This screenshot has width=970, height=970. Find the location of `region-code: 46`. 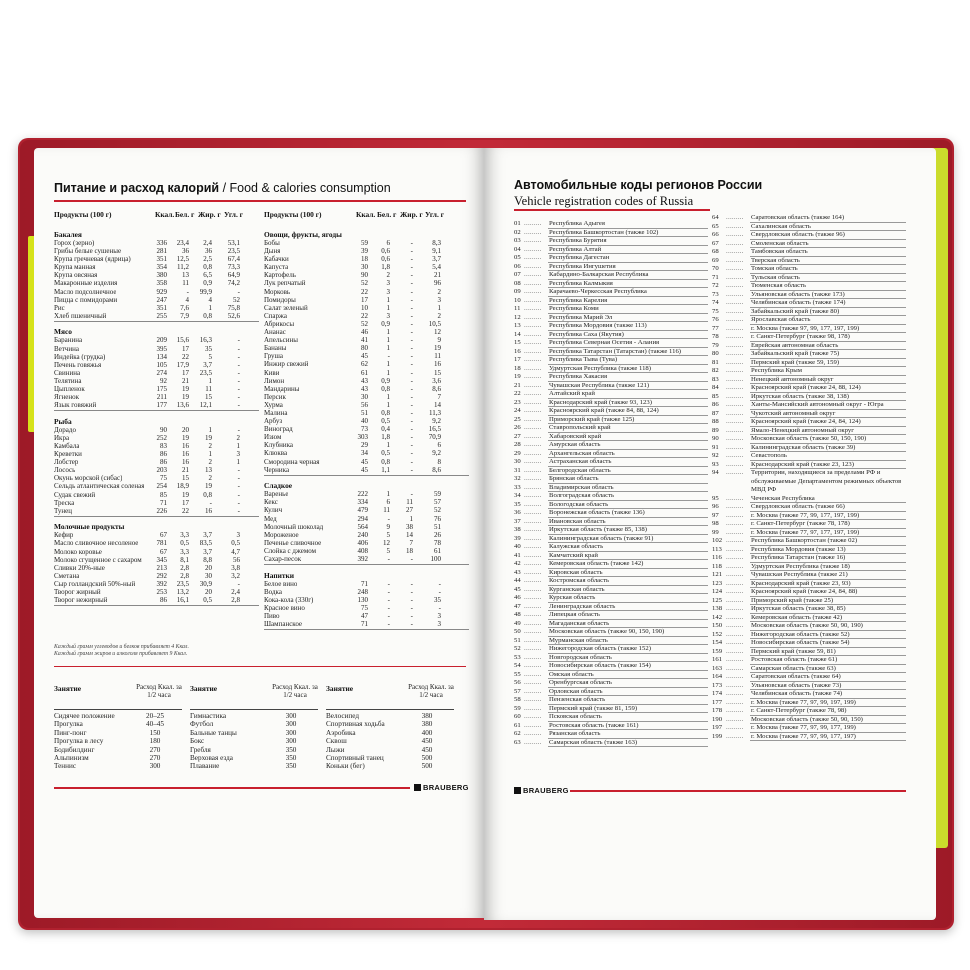

region-code: 46 is located at coordinates (517, 597).